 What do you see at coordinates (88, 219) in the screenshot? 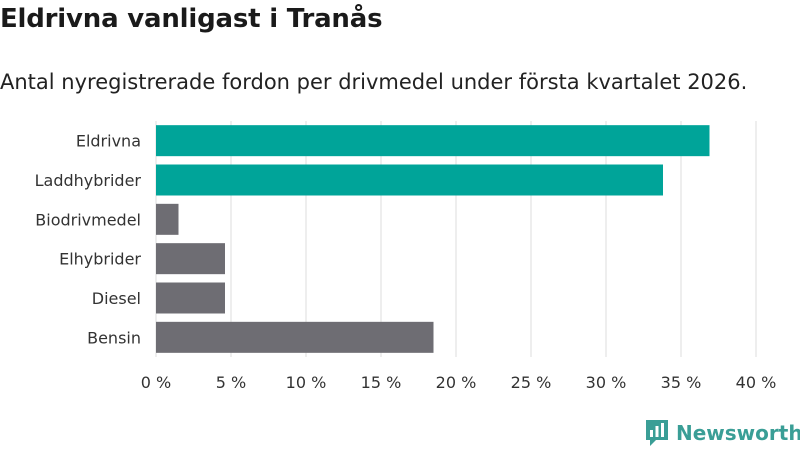
I see `category-label: Biodrivmedel` at bounding box center [88, 219].